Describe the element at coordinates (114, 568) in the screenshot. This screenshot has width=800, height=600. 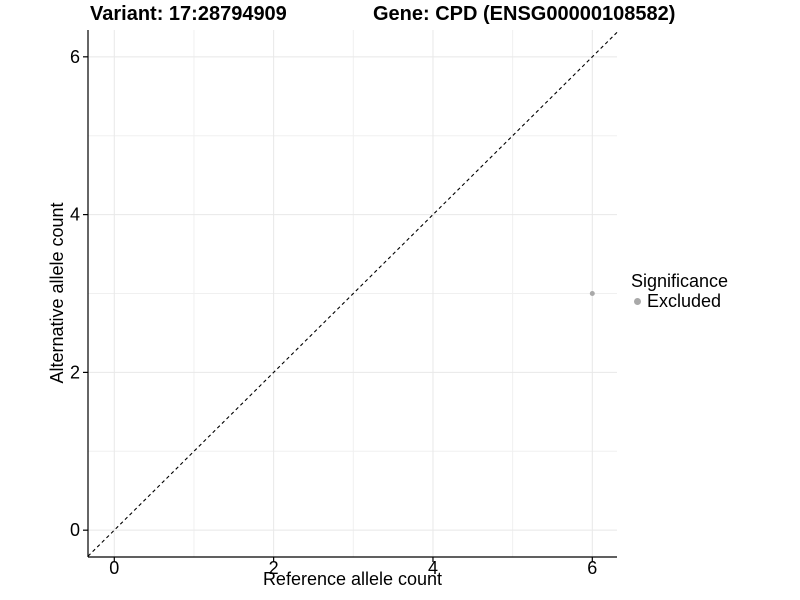
I see `x-tick-label: 0` at that location.